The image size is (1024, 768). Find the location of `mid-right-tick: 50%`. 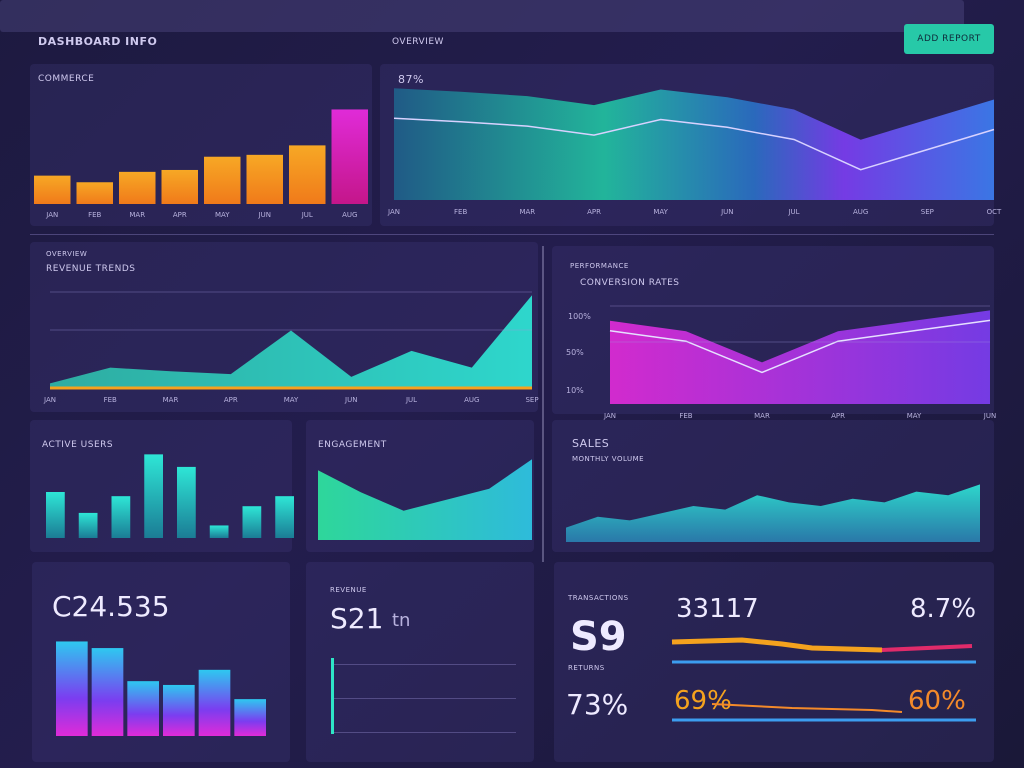

mid-right-tick: 50% is located at coordinates (575, 352).